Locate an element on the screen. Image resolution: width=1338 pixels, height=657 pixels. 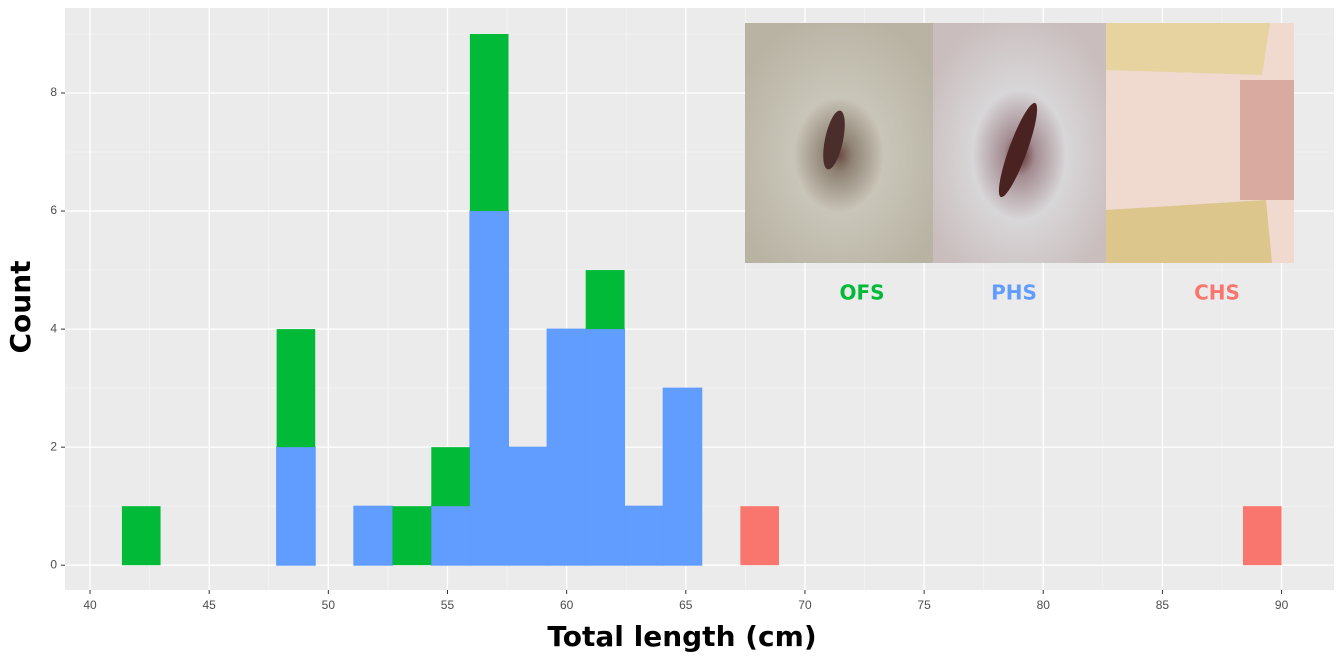
x-tick-label: 75 is located at coordinates (924, 605).